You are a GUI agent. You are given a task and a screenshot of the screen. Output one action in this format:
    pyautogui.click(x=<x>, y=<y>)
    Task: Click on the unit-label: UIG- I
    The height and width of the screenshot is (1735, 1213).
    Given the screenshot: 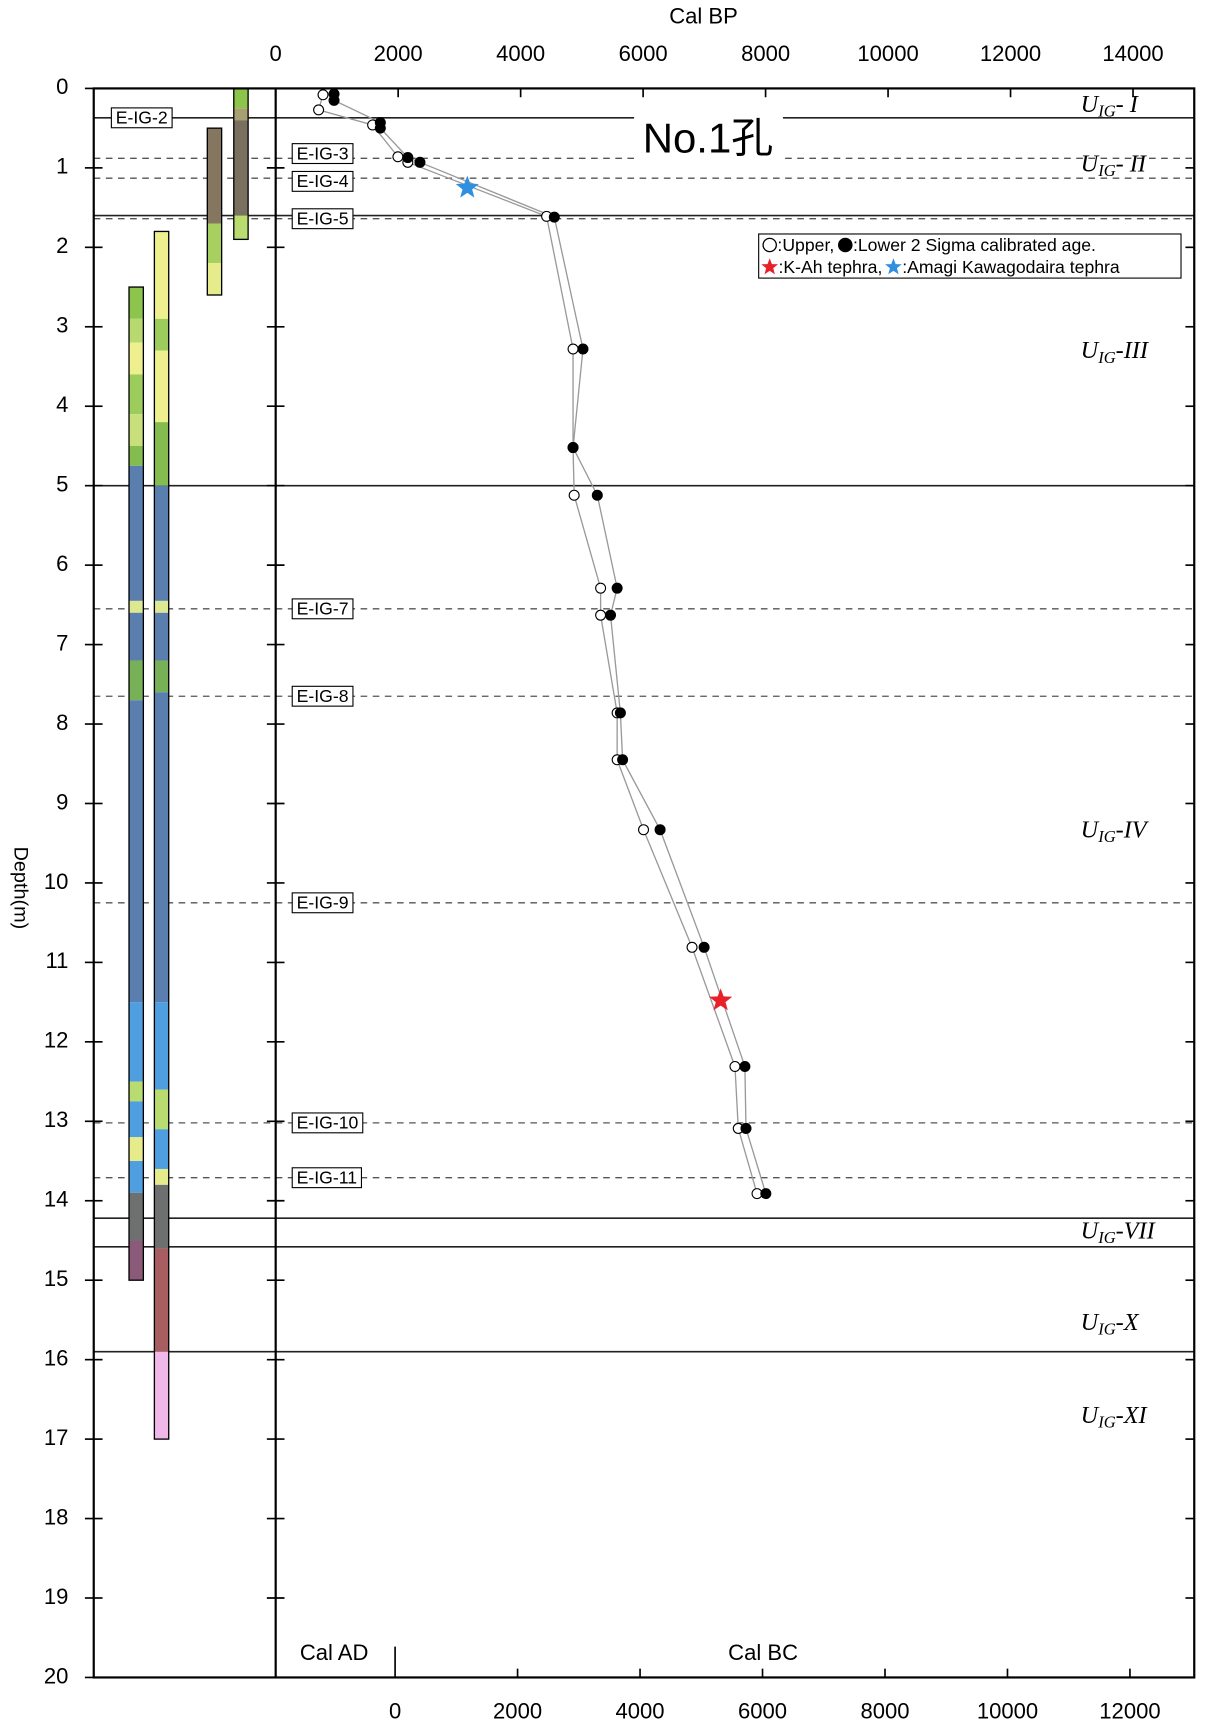 What is the action you would take?
    pyautogui.click(x=1110, y=105)
    